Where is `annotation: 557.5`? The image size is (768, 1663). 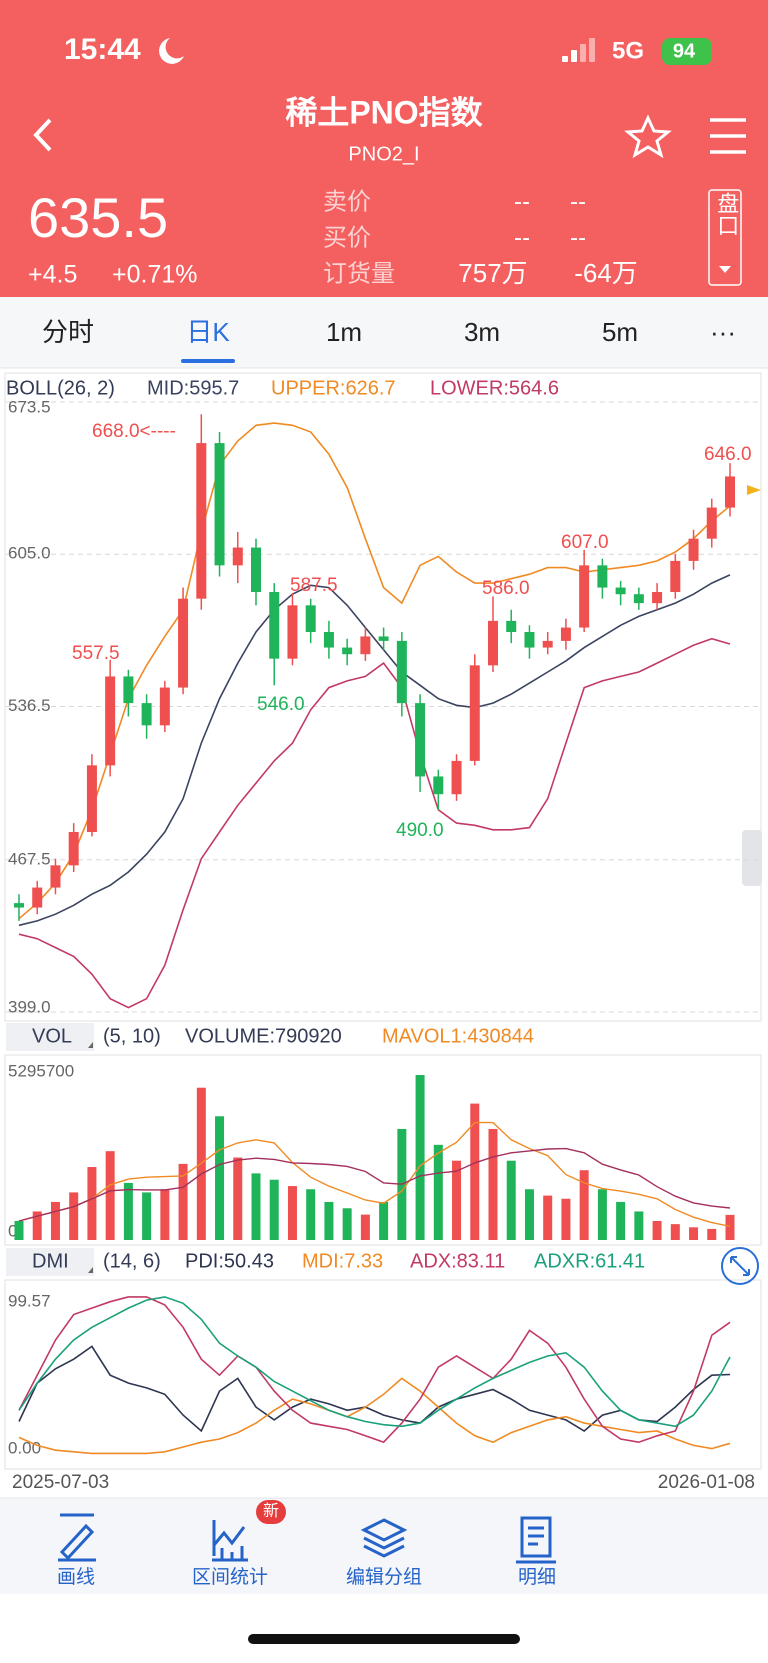
annotation: 557.5 is located at coordinates (96, 653).